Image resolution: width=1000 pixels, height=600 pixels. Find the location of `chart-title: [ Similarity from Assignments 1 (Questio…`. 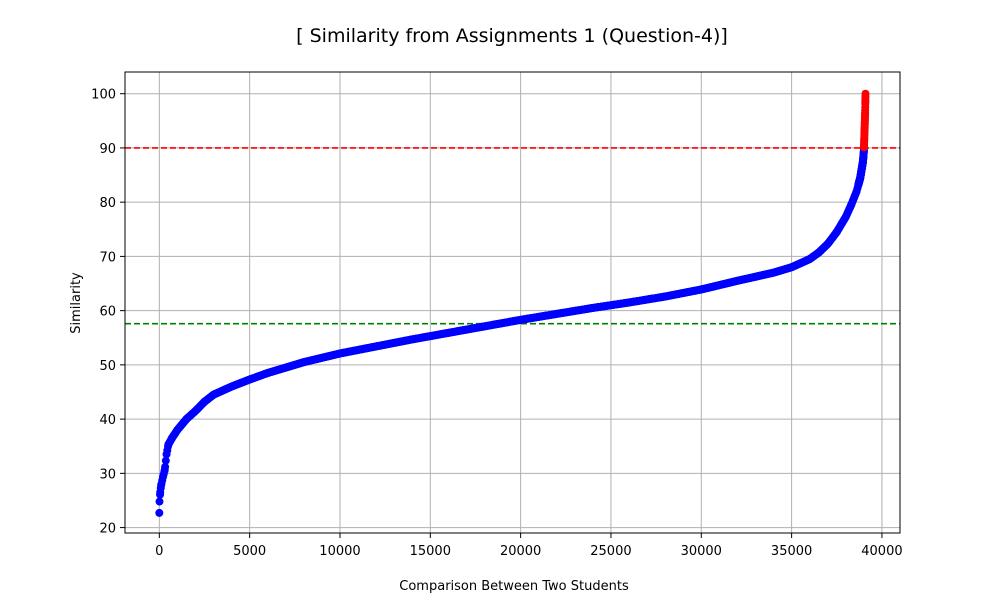

chart-title: [ Similarity from Assignments 1 (Questio… is located at coordinates (512, 36).